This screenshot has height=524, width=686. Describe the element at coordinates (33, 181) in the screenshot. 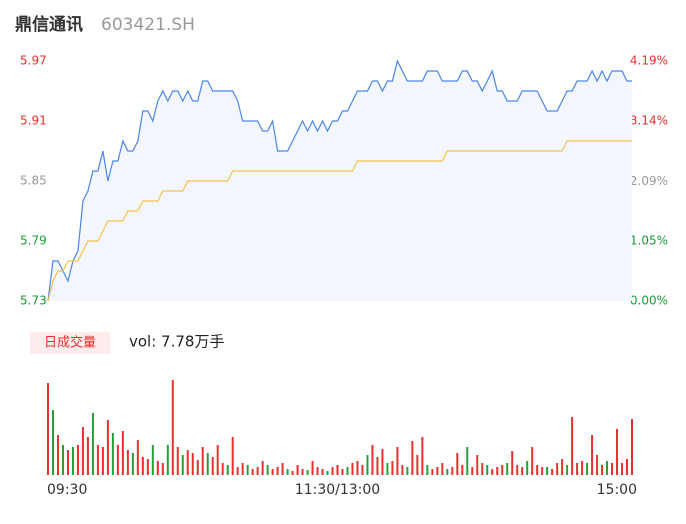

I see `y-tick-label: 5.85` at that location.